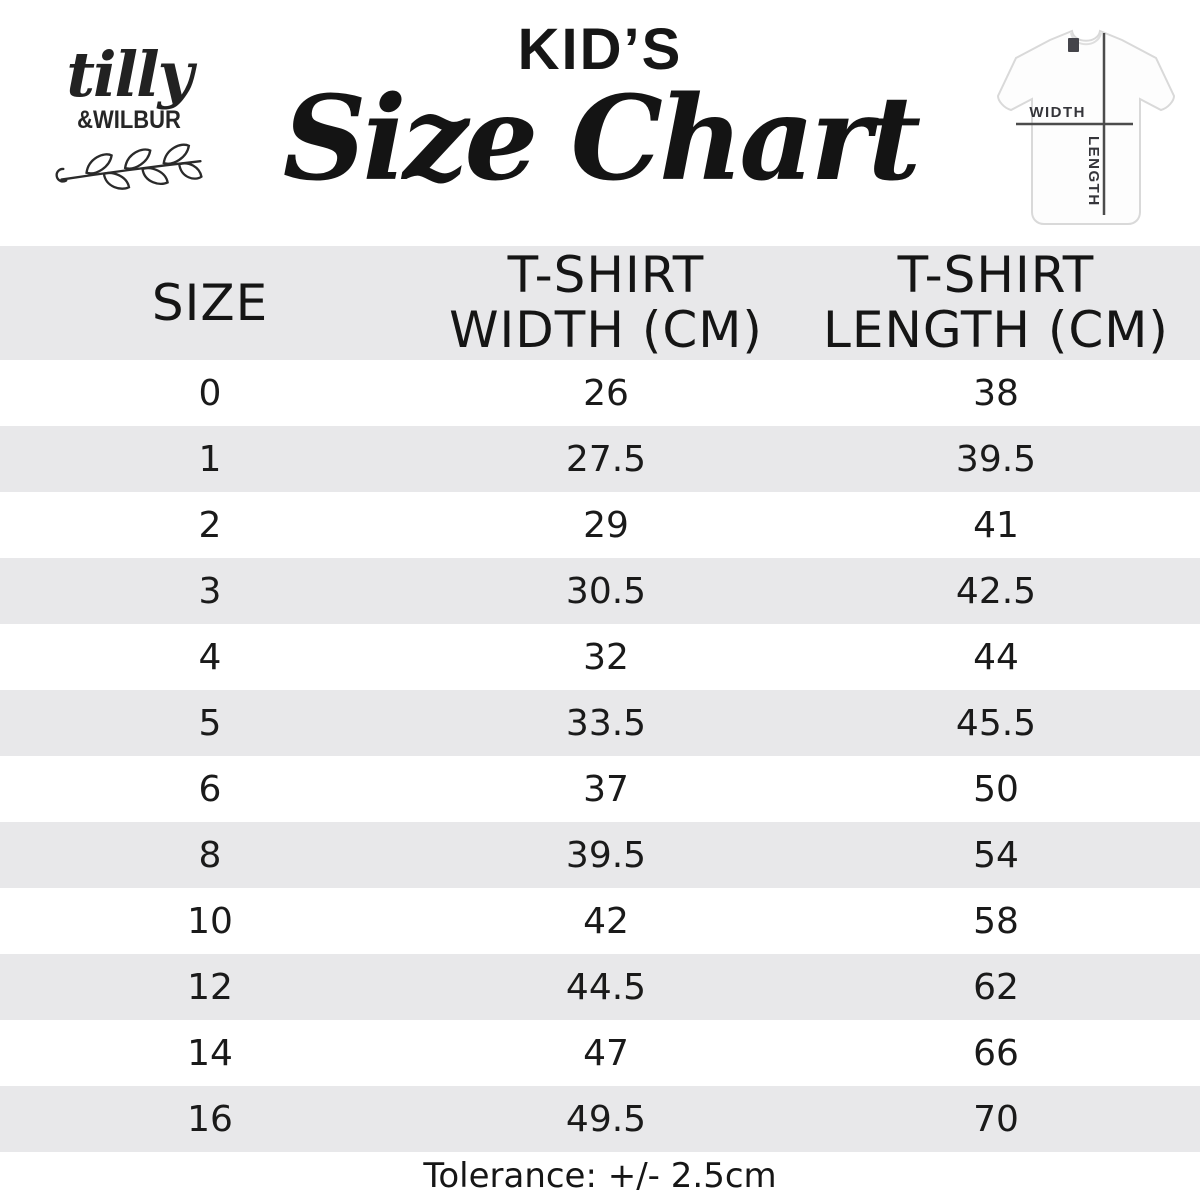 The image size is (1200, 1200). Describe the element at coordinates (606, 1119) in the screenshot. I see `width-cell: 49.5` at that location.